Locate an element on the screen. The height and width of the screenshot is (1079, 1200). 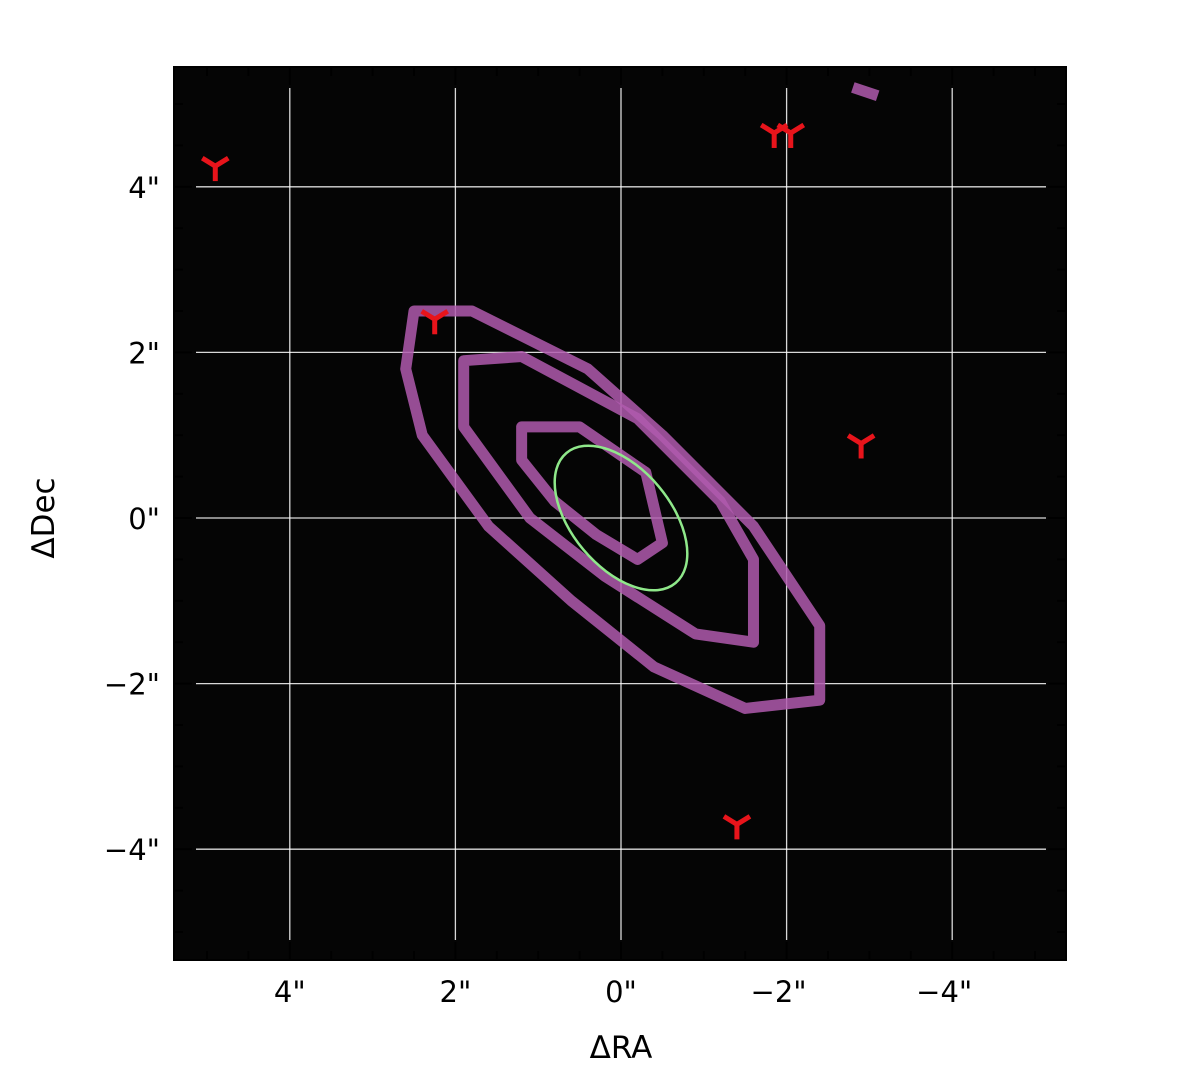
y-tick-label: −4" is located at coordinates (132, 850).